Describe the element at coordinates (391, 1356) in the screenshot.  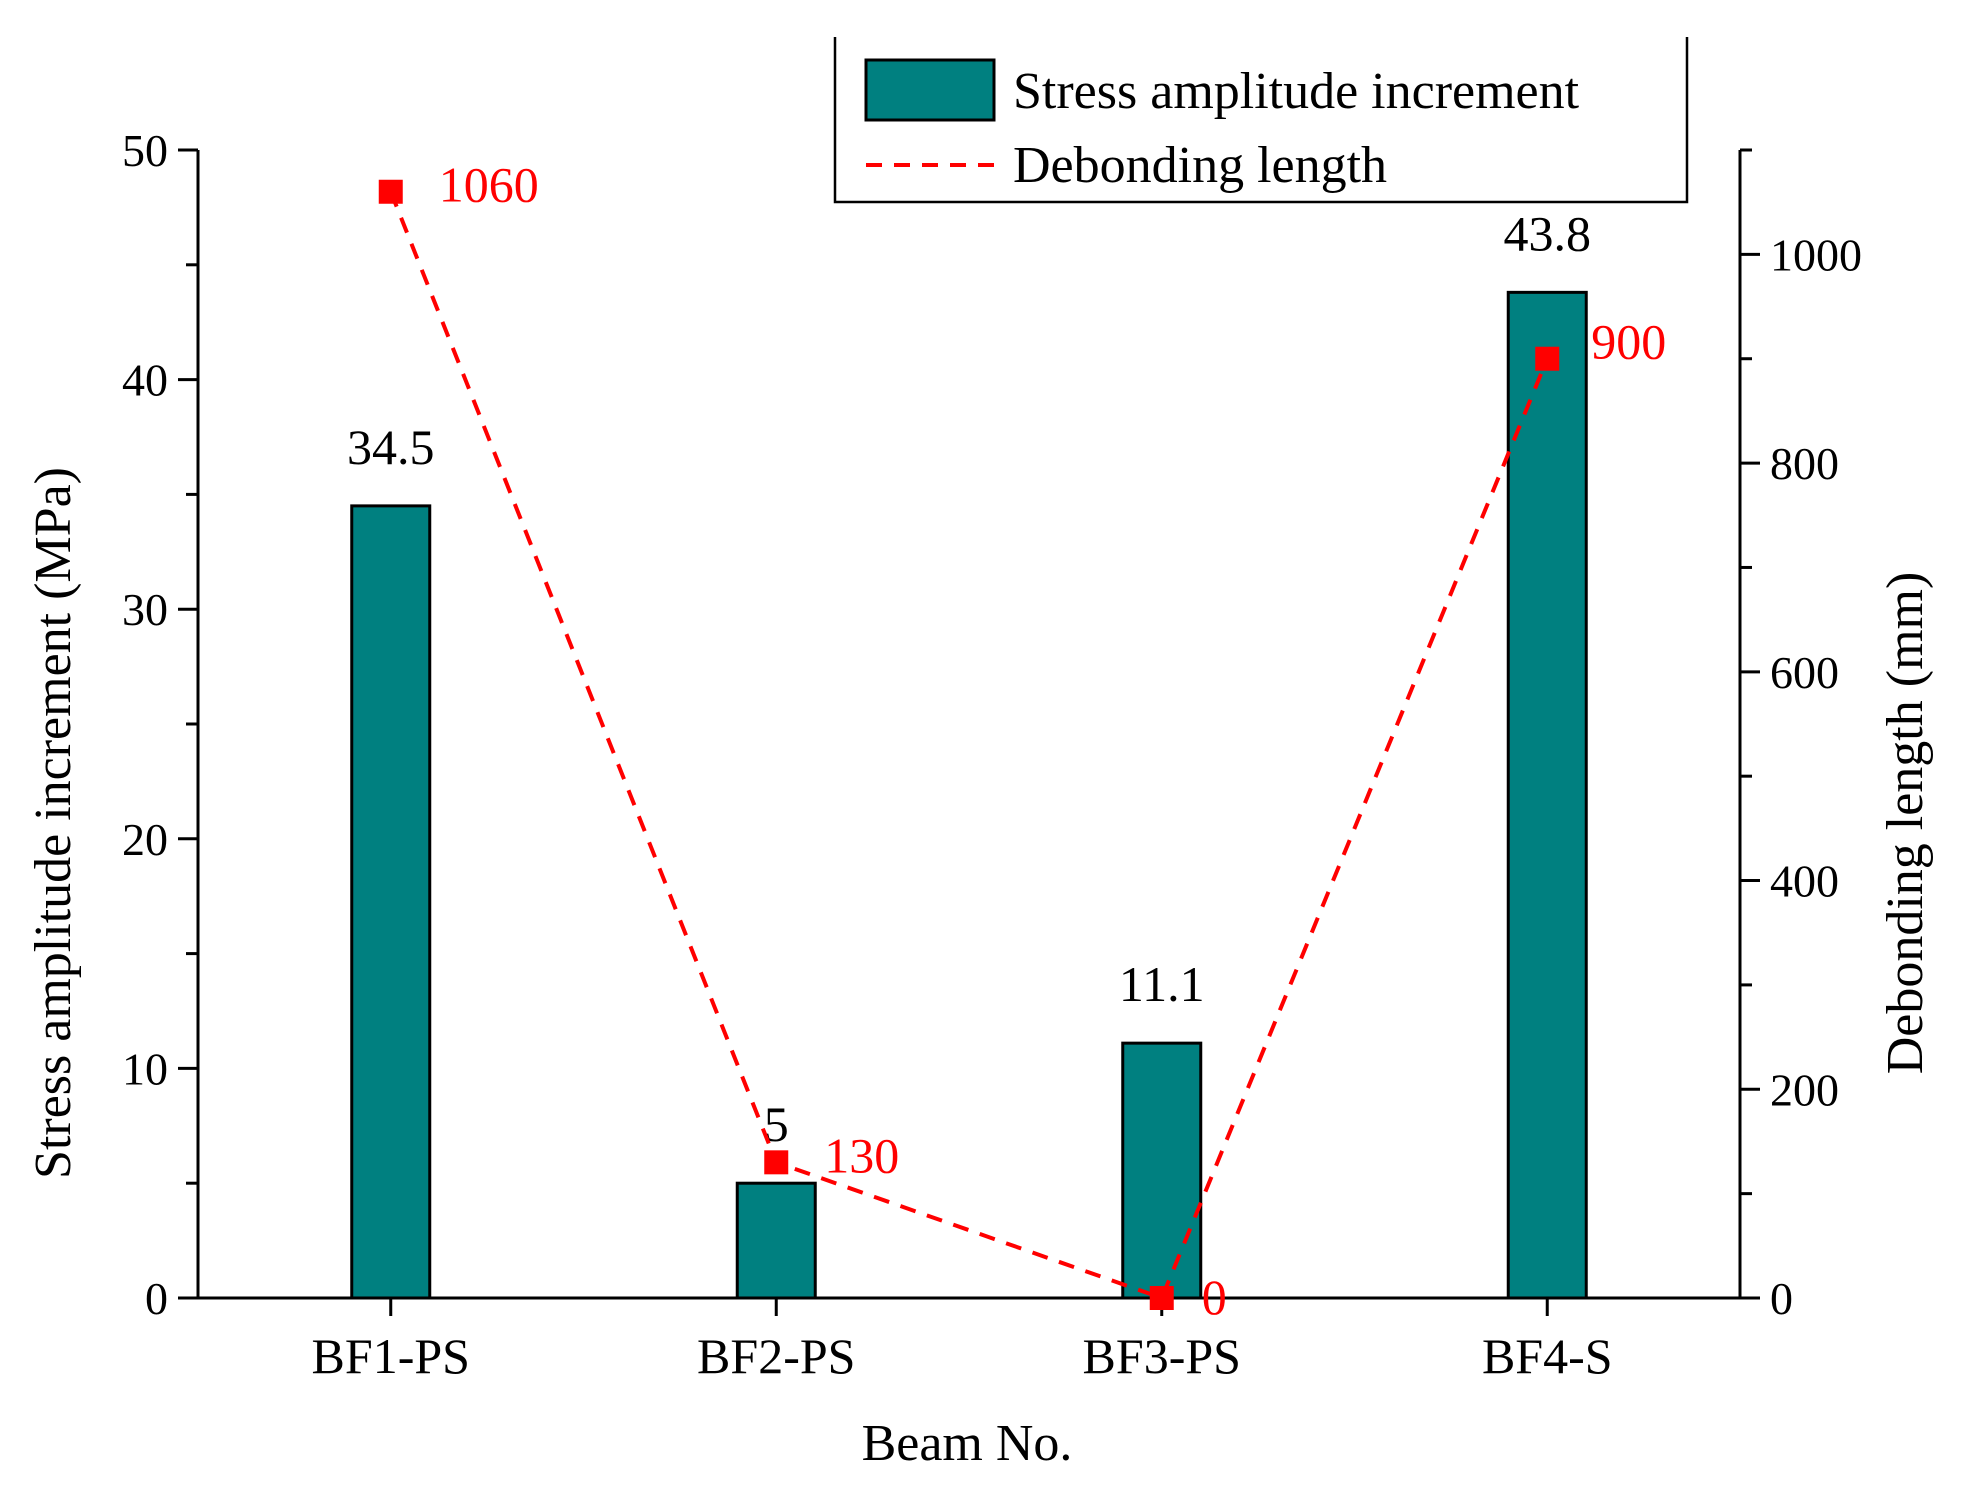
I see `x-tick-label: BF1-PS` at that location.